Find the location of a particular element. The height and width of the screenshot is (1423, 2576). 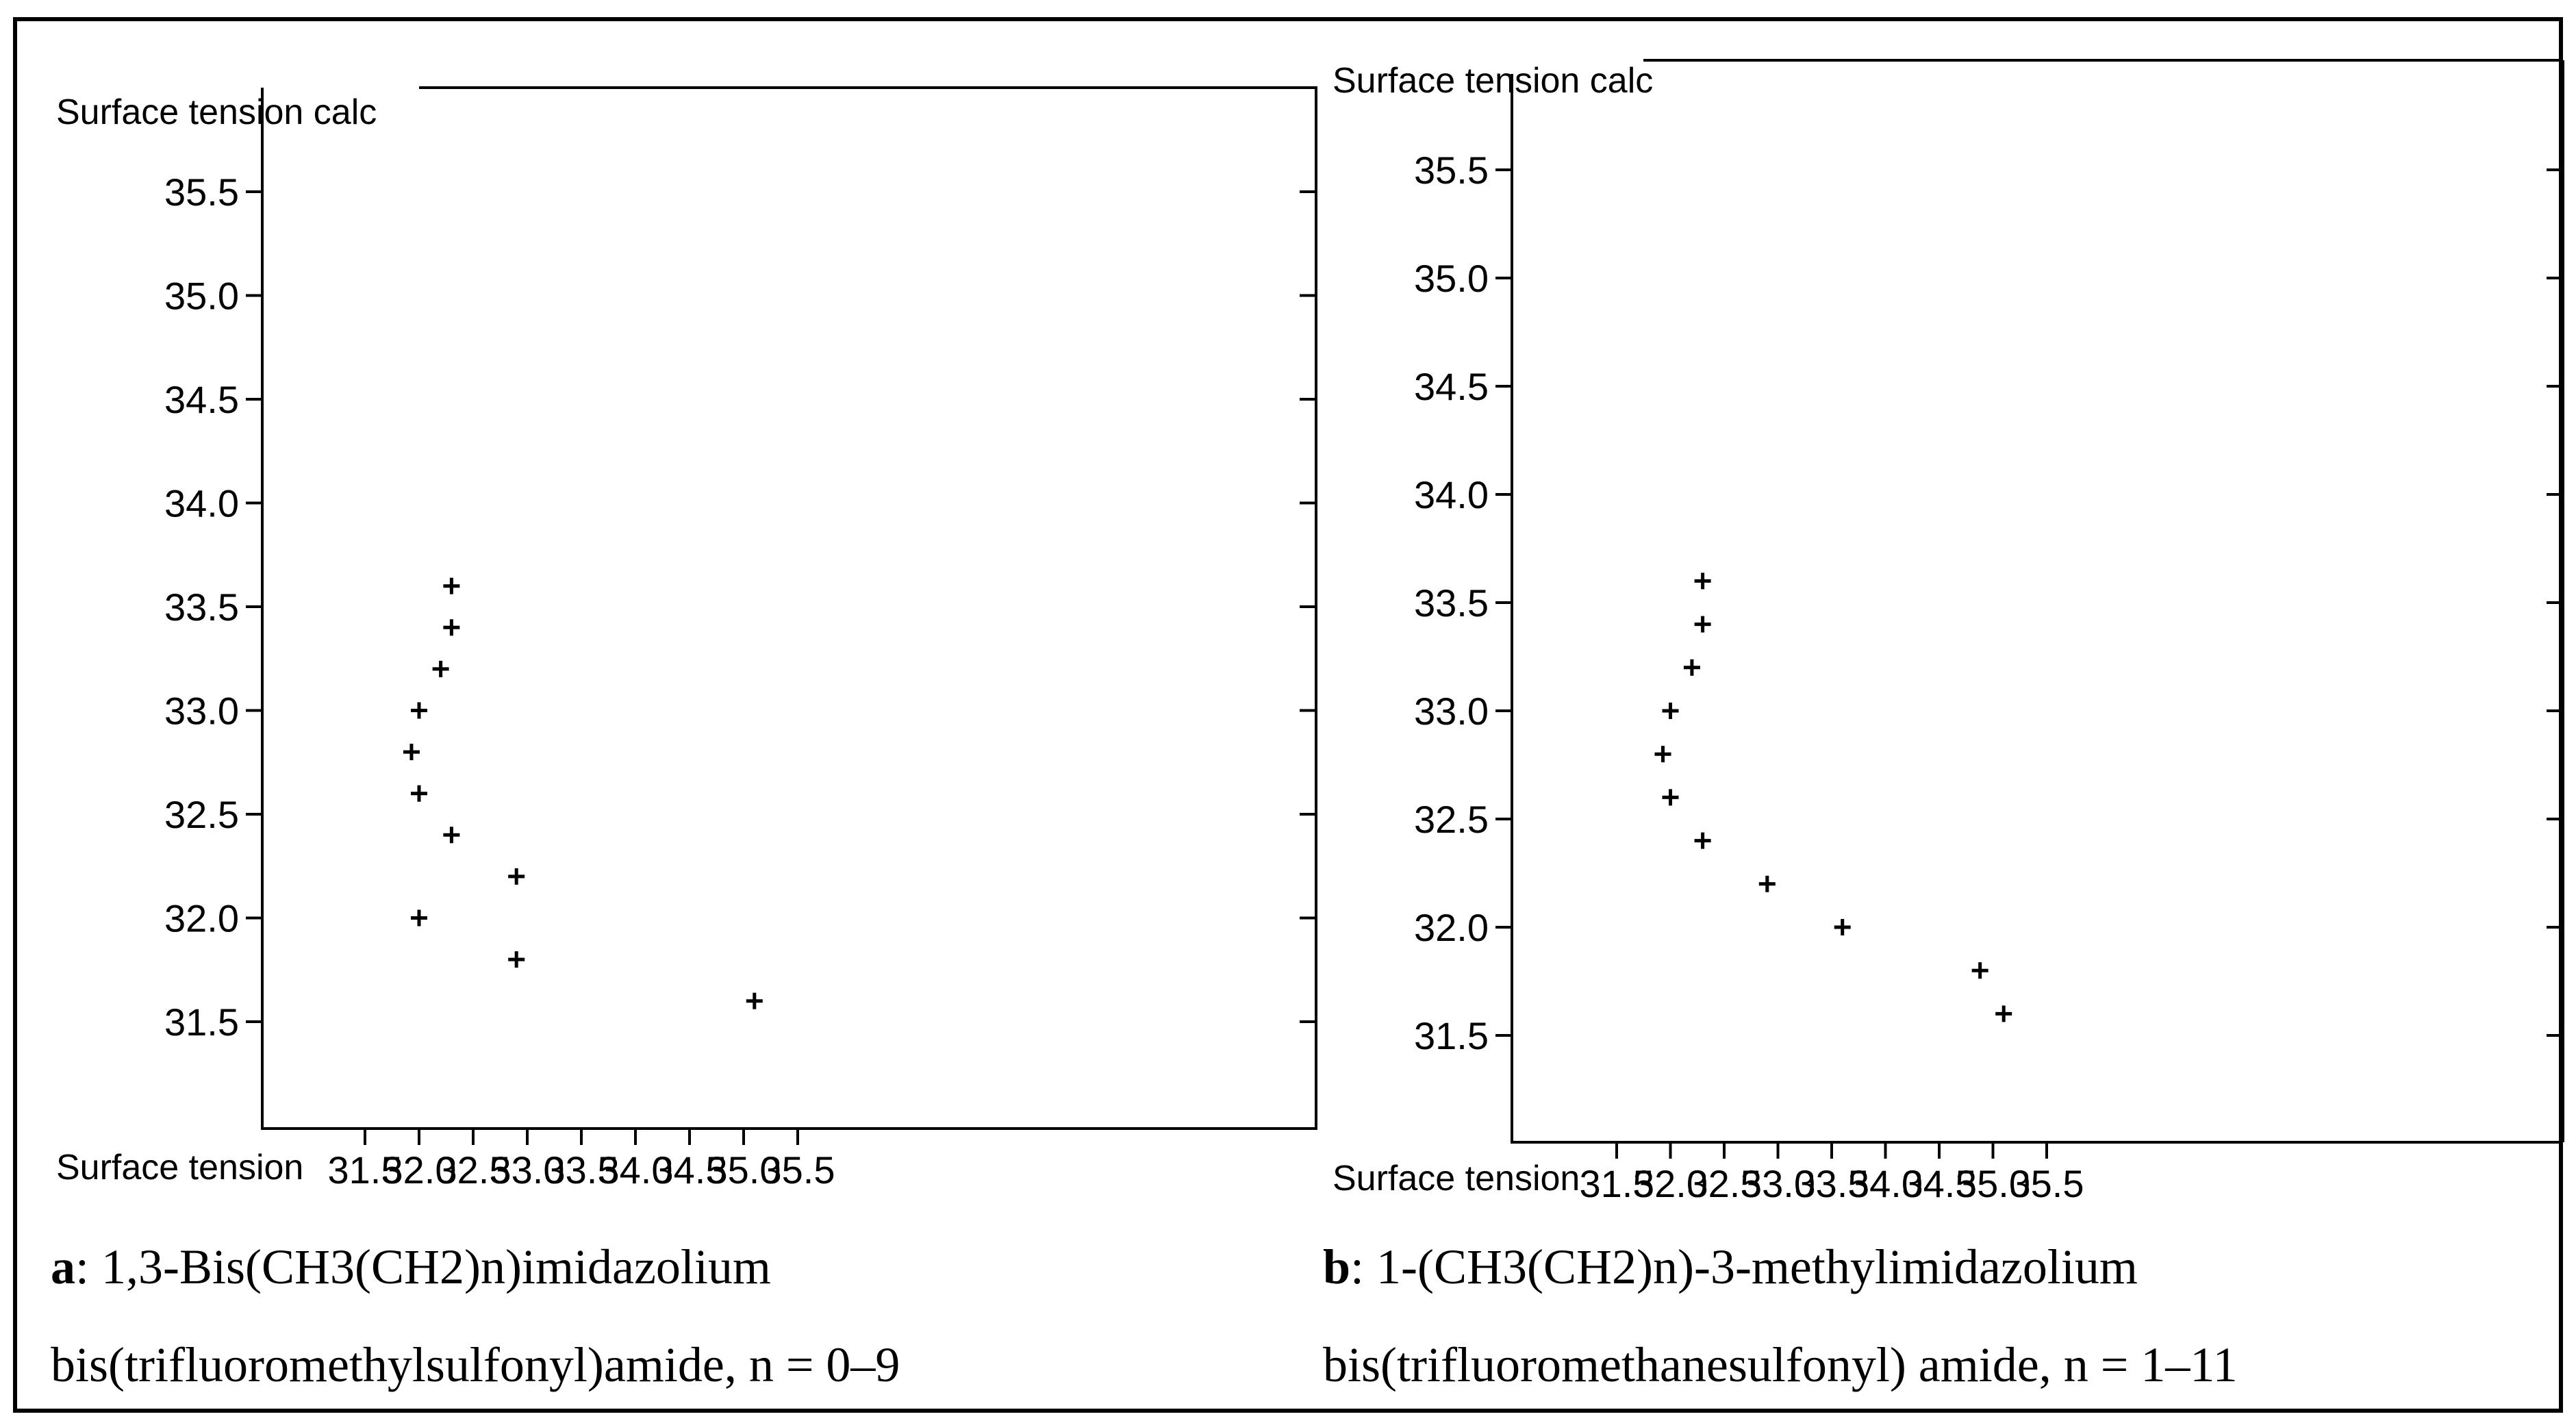

y-tick-label-b: 35.0 is located at coordinates (1452, 278).